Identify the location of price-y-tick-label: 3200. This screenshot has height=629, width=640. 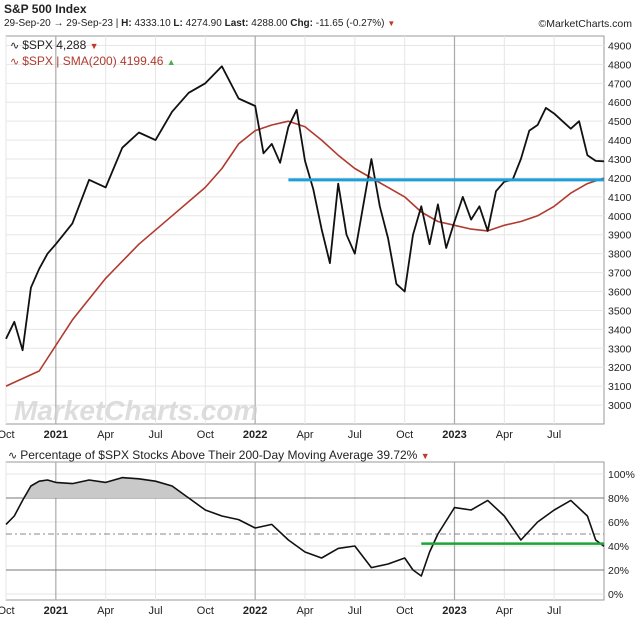
(620, 368).